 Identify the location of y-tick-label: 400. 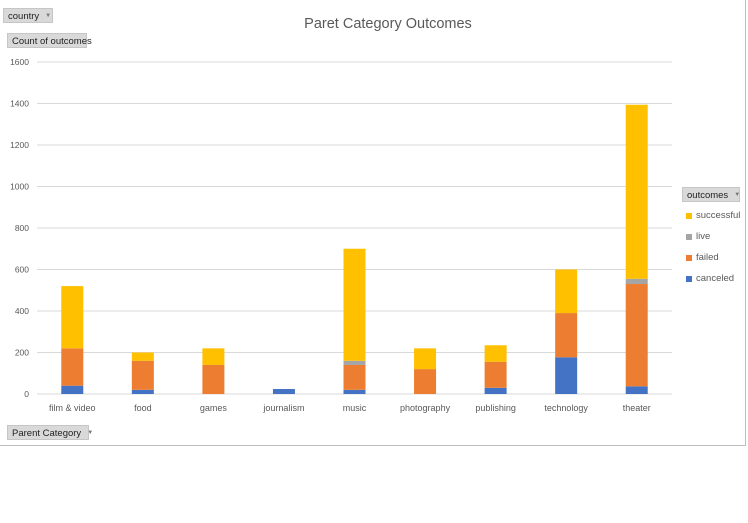
(22, 311).